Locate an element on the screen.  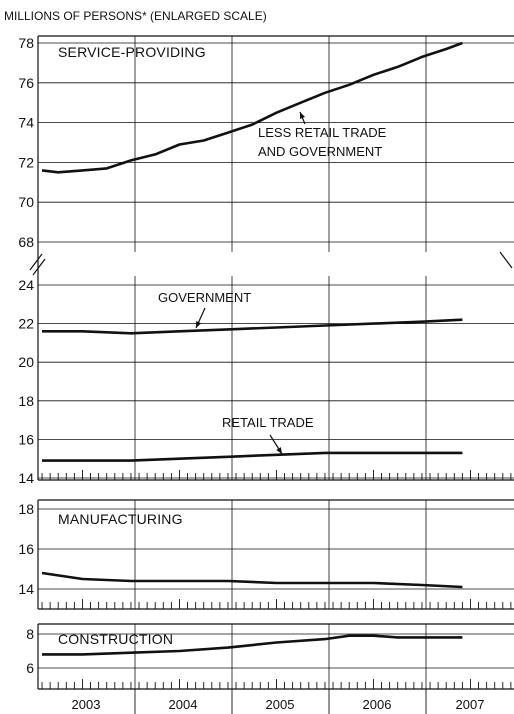
year-label-2005: 2005 is located at coordinates (280, 704).